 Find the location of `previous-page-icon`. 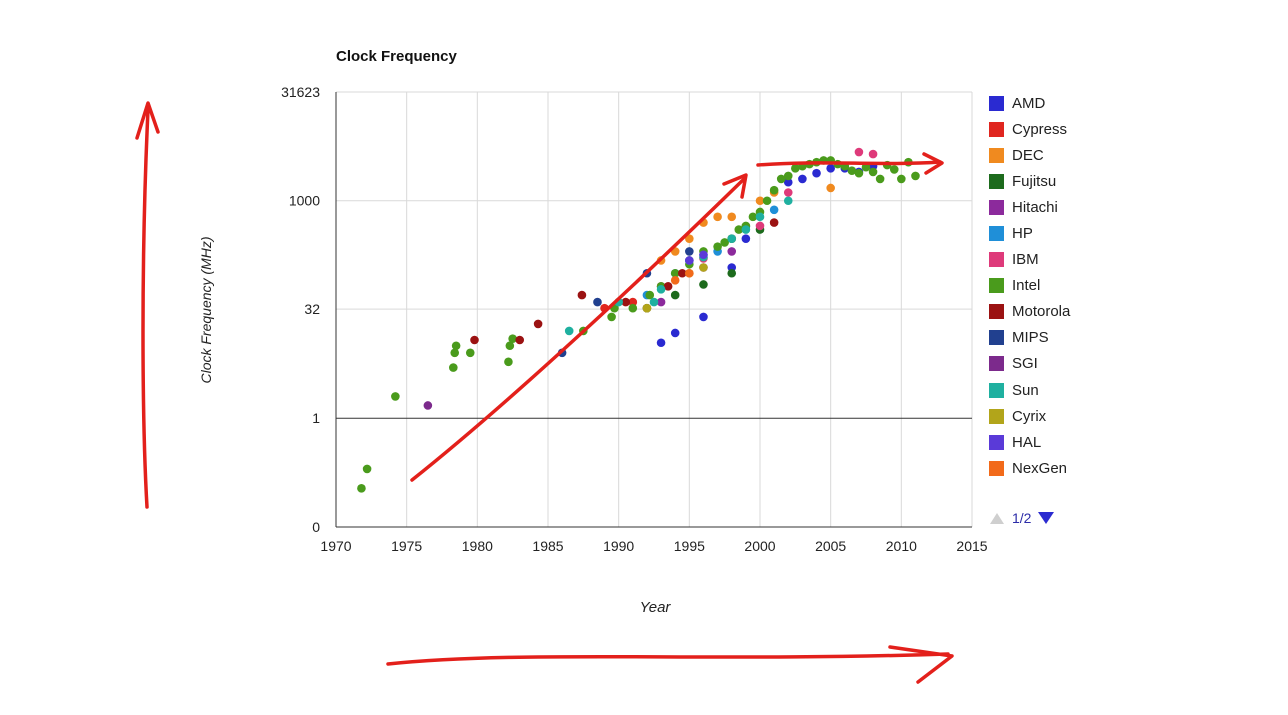

previous-page-icon is located at coordinates (997, 518).